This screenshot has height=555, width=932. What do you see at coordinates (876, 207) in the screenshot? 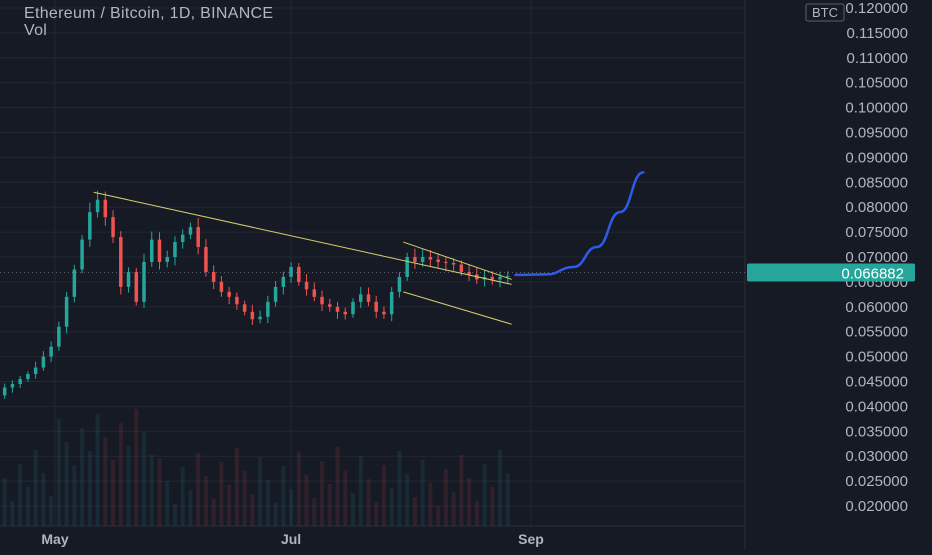
I see `y-tick-label: 0.080000` at bounding box center [876, 207].